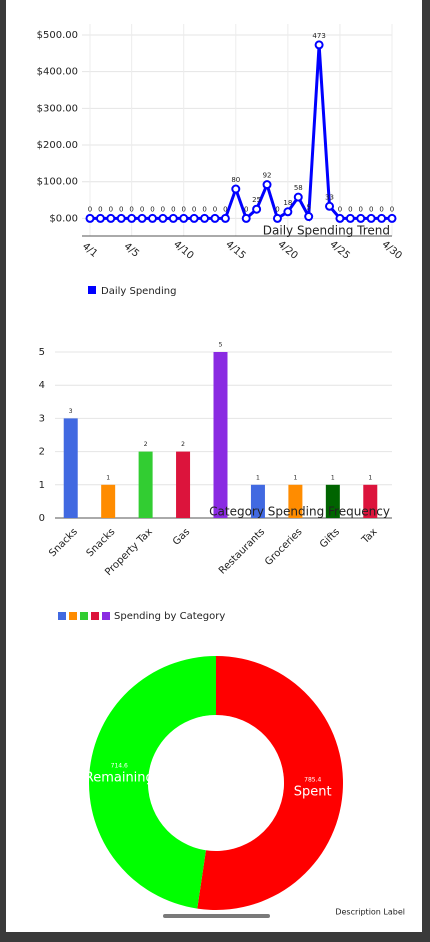 This screenshot has height=942, width=430. I want to click on data-label: 92, so click(267, 176).